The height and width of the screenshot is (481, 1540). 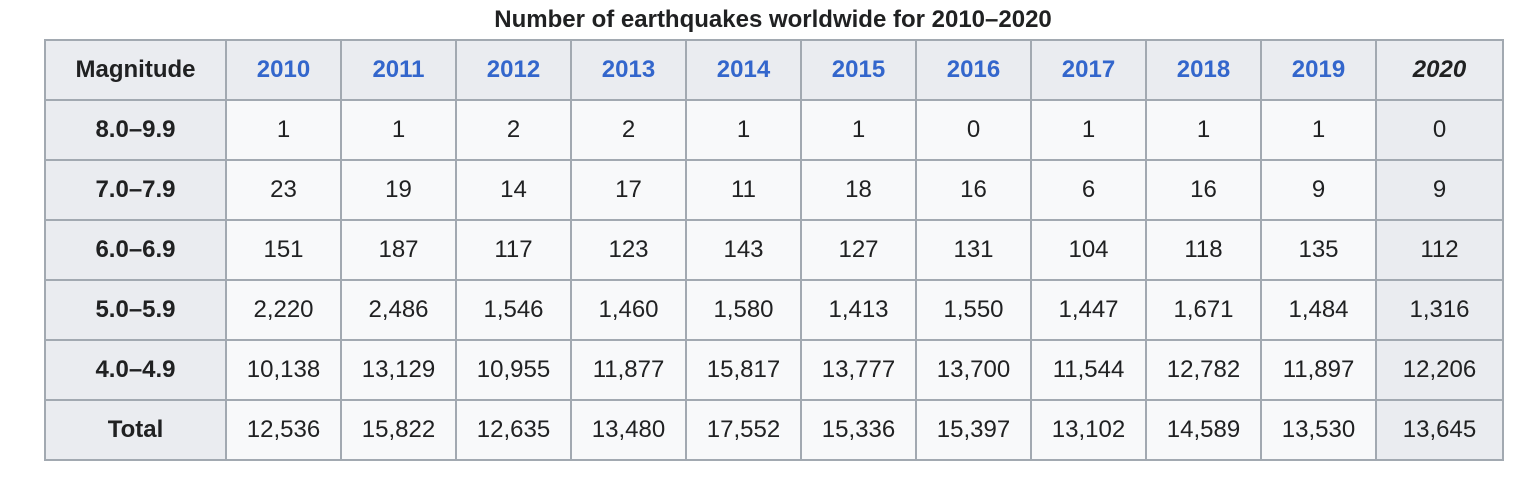 I want to click on table-row: 8.0–9.9 1 1 2 2 1 1 0 1 1 1 0, so click(x=774, y=130).